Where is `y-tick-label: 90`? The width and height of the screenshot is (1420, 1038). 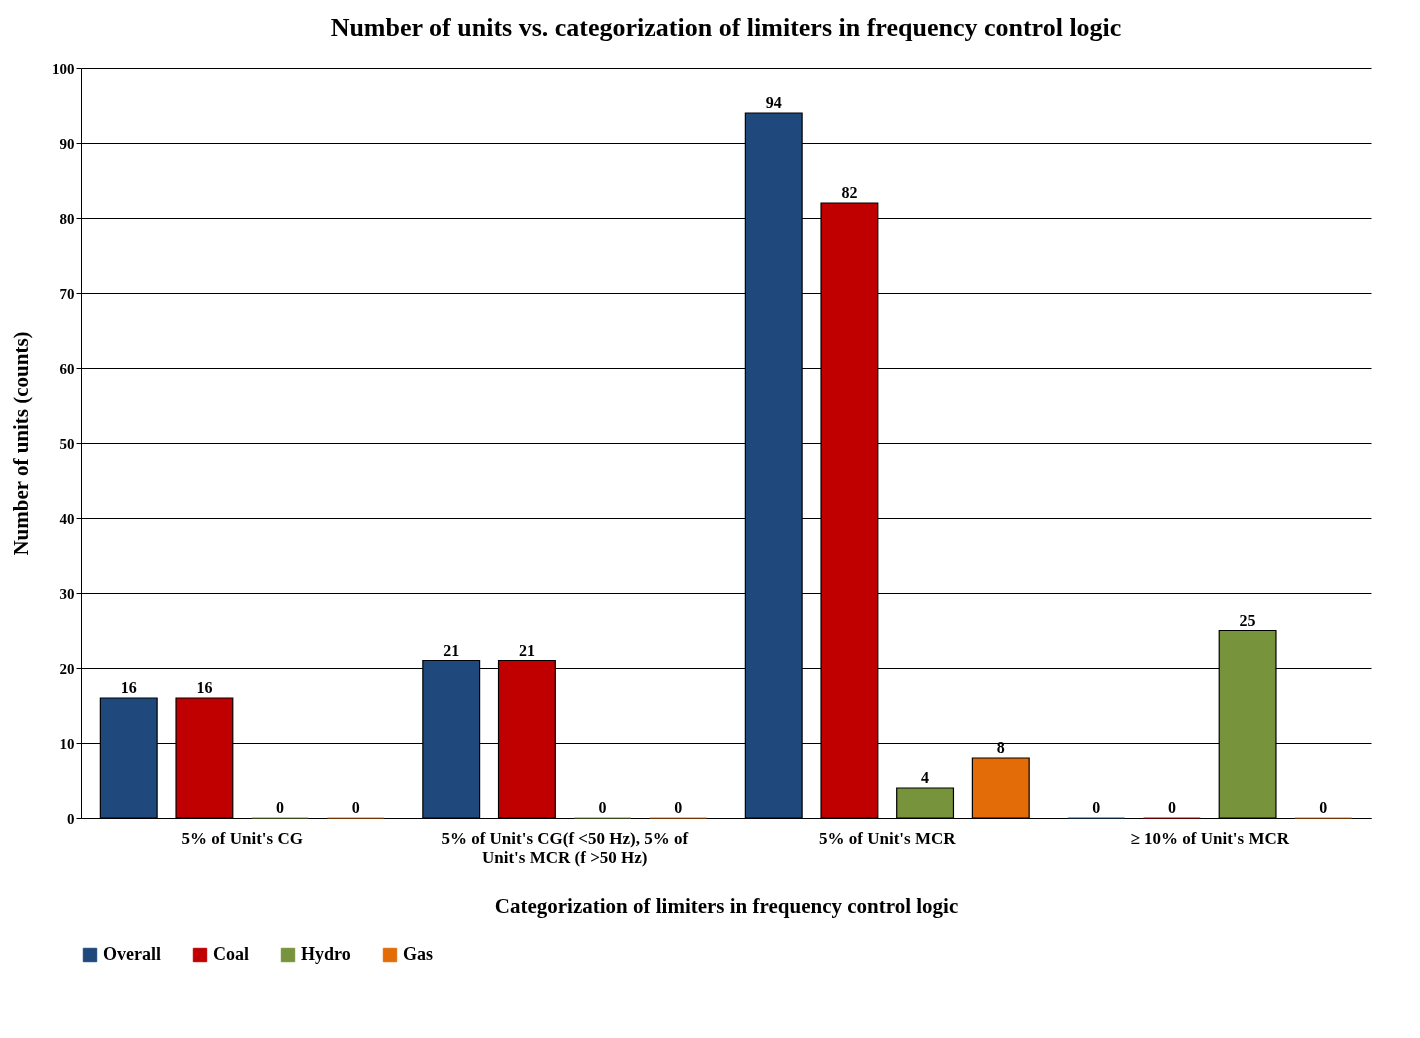 y-tick-label: 90 is located at coordinates (67, 143).